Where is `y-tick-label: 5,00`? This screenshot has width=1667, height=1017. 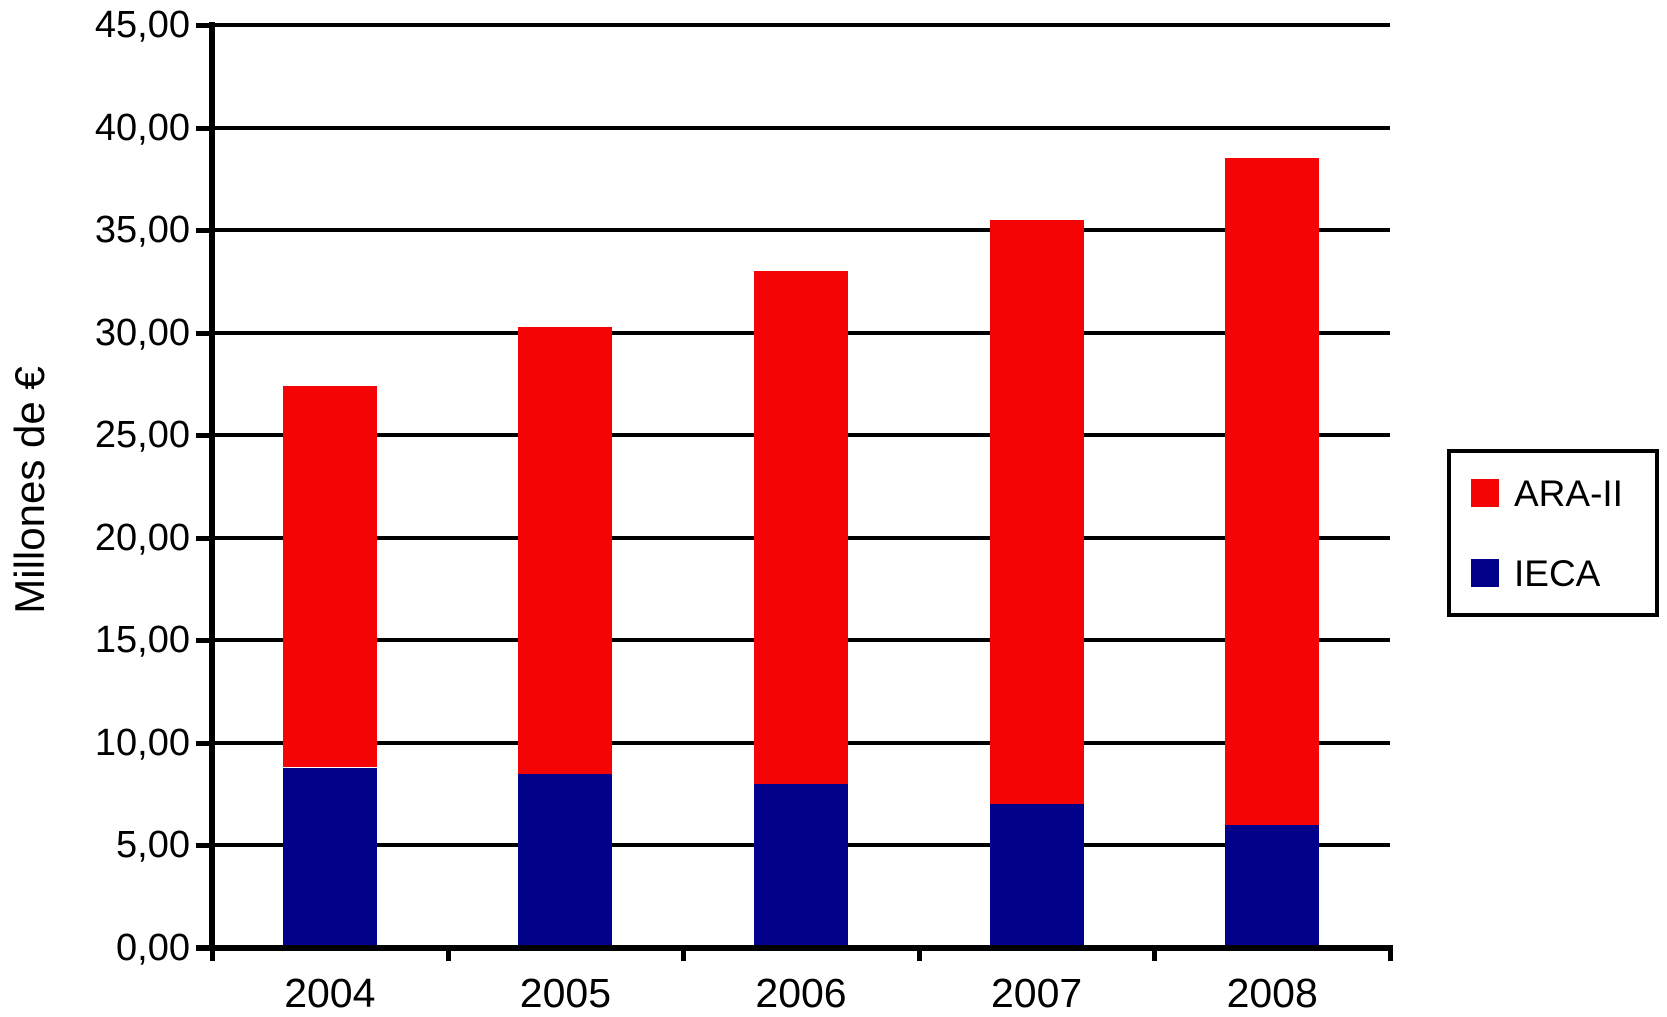
y-tick-label: 5,00 is located at coordinates (153, 845).